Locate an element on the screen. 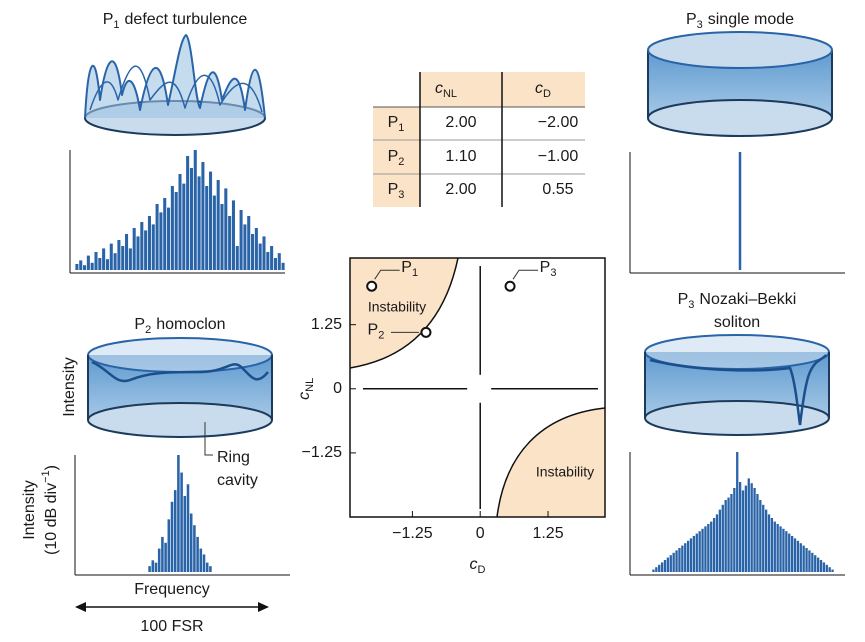 The height and width of the screenshot is (642, 865). table-row-label: P1 is located at coordinates (396, 124).